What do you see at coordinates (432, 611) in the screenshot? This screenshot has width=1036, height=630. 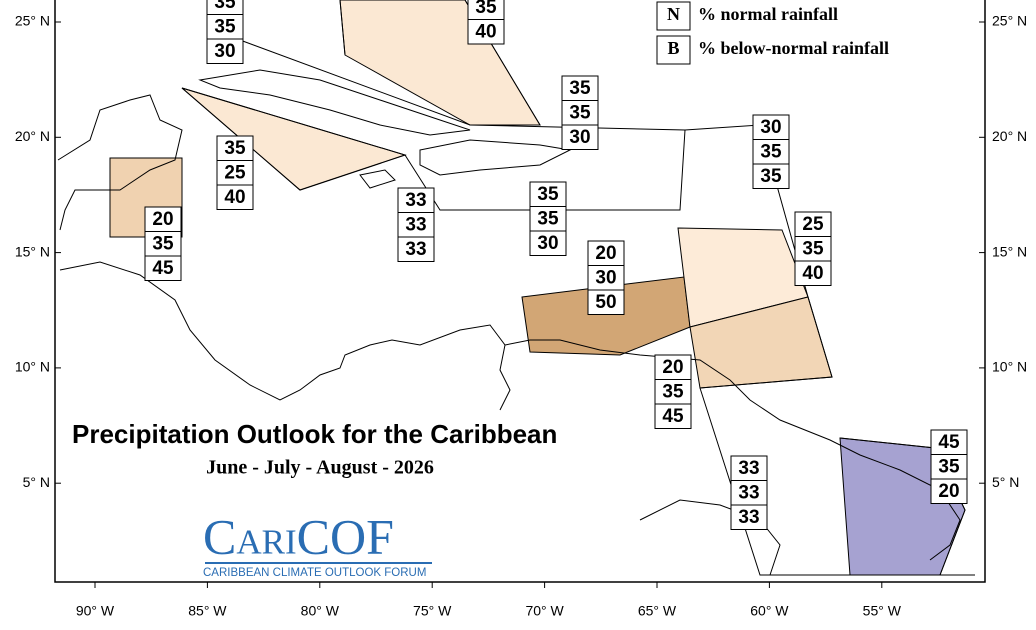 I see `lon-label: 75° W` at bounding box center [432, 611].